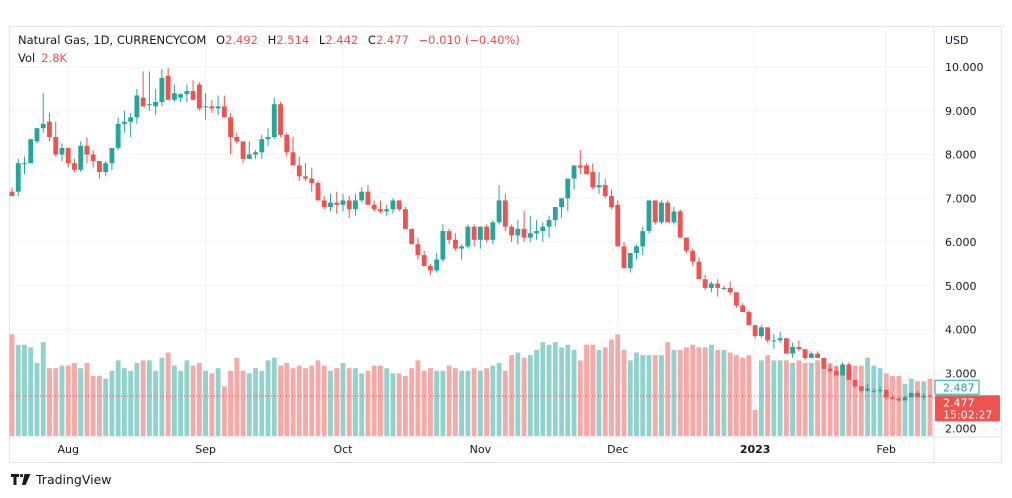 The width and height of the screenshot is (1012, 498). What do you see at coordinates (61, 479) in the screenshot?
I see `tradingview-branding: TradingView` at bounding box center [61, 479].